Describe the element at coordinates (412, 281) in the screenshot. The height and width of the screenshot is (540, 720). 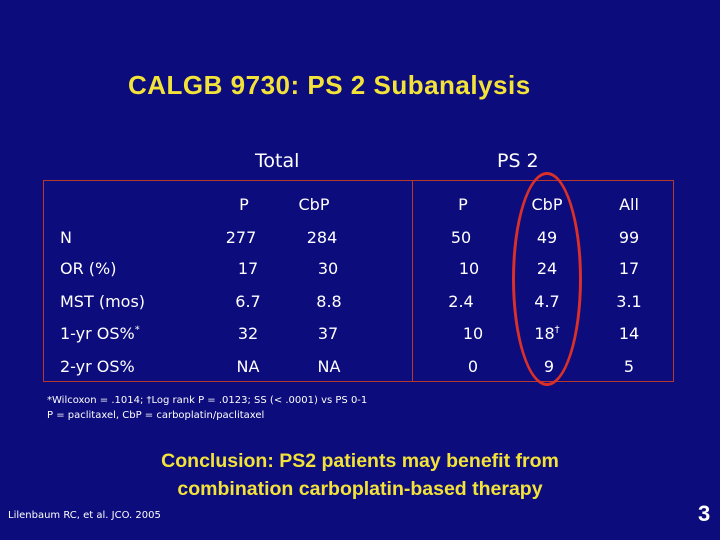
I see `table-divider` at that location.